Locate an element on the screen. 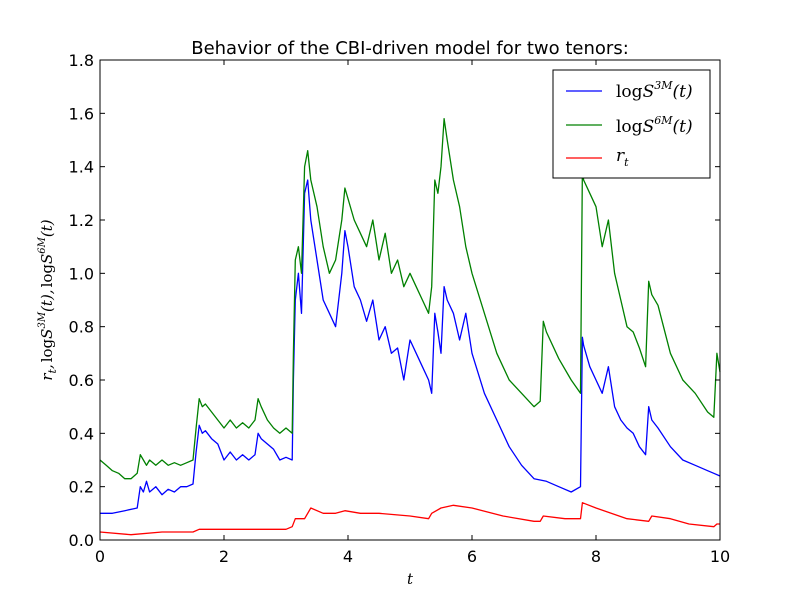 The height and width of the screenshot is (600, 800). ylabel-sep-1: , is located at coordinates (47, 366).